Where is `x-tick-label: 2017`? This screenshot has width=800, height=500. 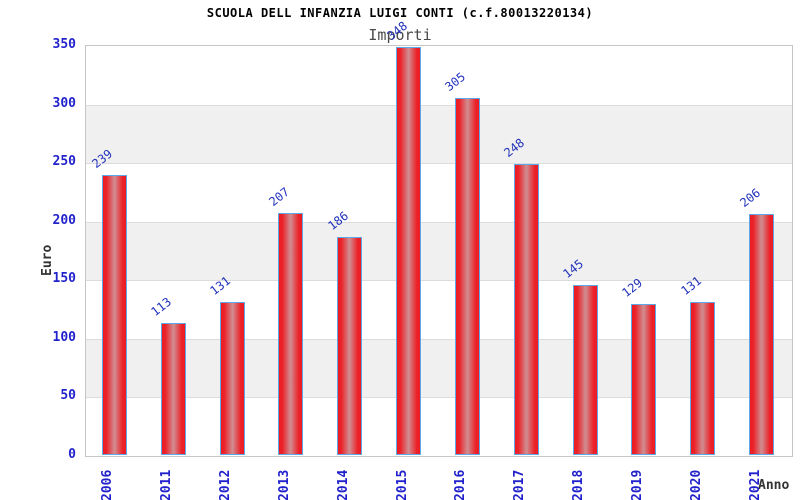
x-tick-label: 2017 is located at coordinates (520, 484).